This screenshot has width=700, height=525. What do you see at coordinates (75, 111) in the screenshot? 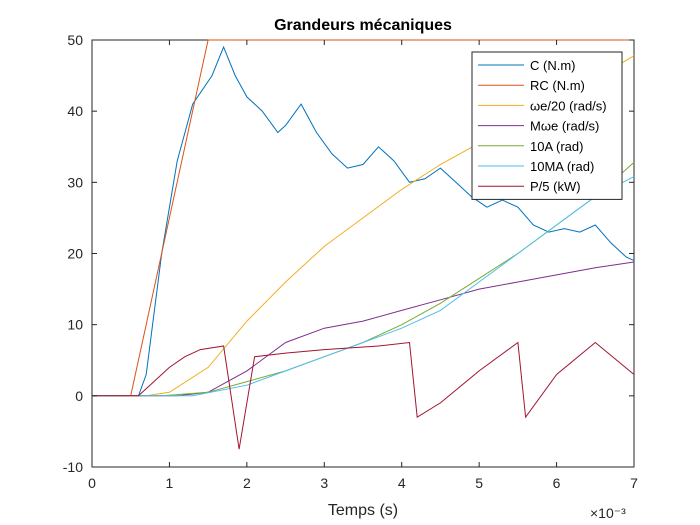
I see `y-tick-label-5: 40` at bounding box center [75, 111].